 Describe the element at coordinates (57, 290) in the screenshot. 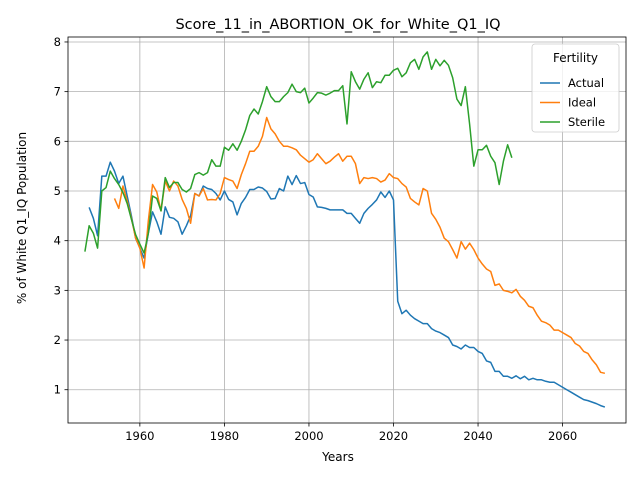

I see `y-tick-label: 3` at that location.